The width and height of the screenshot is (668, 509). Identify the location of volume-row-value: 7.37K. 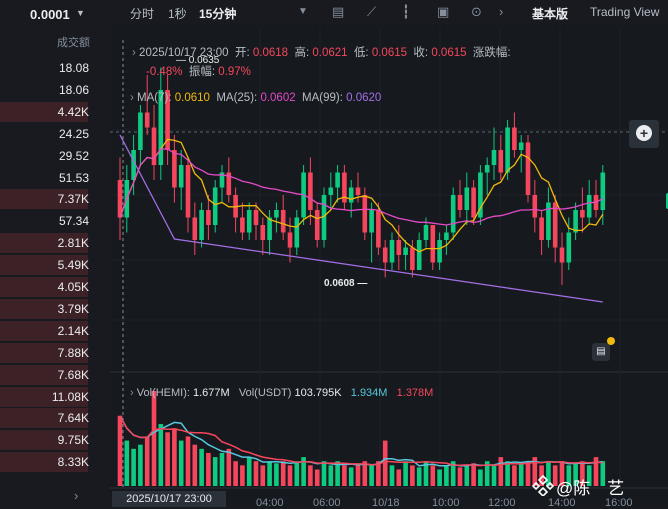
(73, 199).